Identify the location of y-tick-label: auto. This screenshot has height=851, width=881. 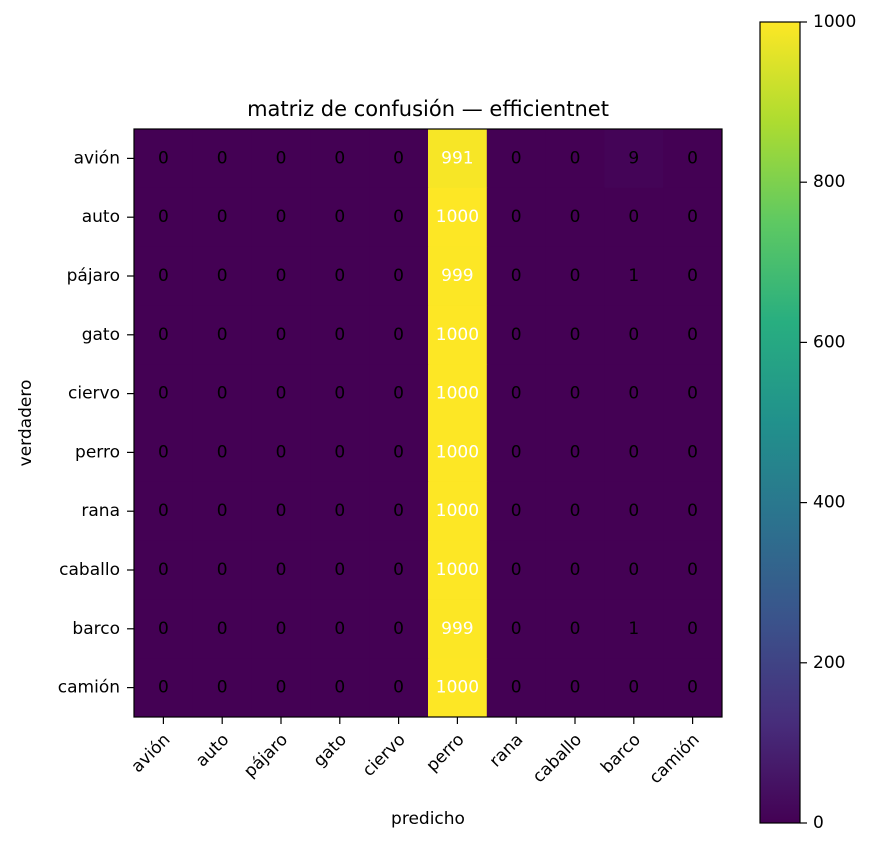
(101, 217).